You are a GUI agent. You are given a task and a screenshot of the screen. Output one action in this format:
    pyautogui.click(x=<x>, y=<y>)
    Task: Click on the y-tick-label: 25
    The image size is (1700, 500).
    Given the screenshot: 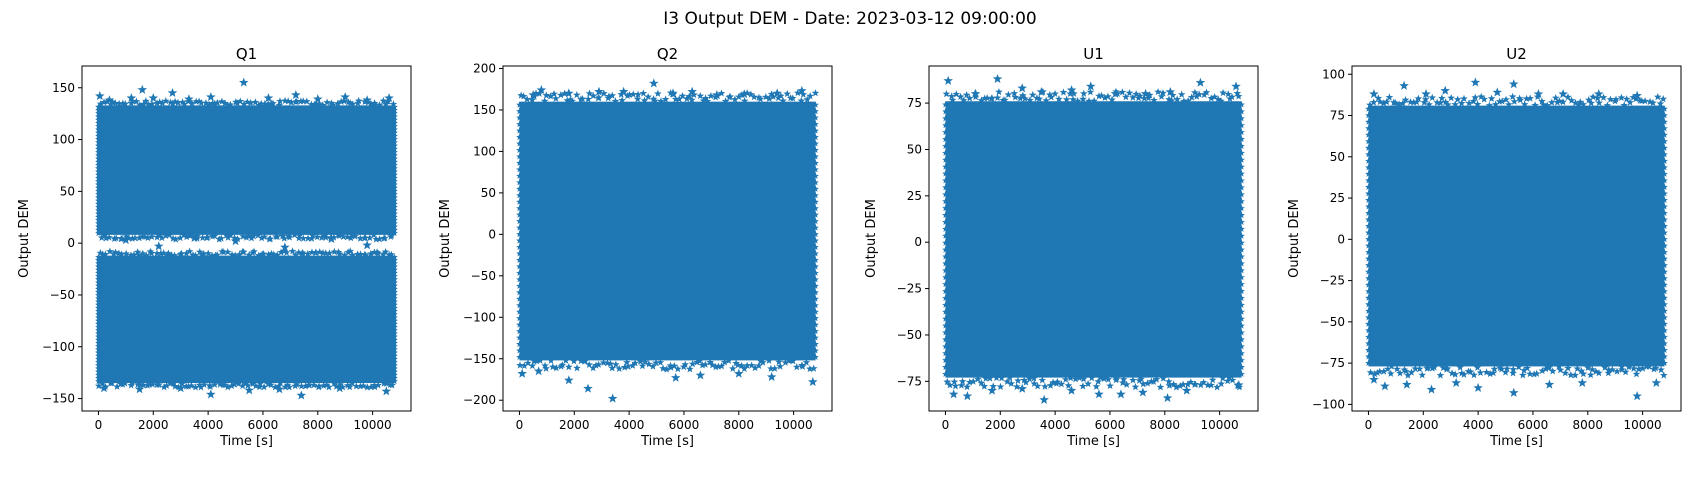 What is the action you would take?
    pyautogui.click(x=1337, y=198)
    